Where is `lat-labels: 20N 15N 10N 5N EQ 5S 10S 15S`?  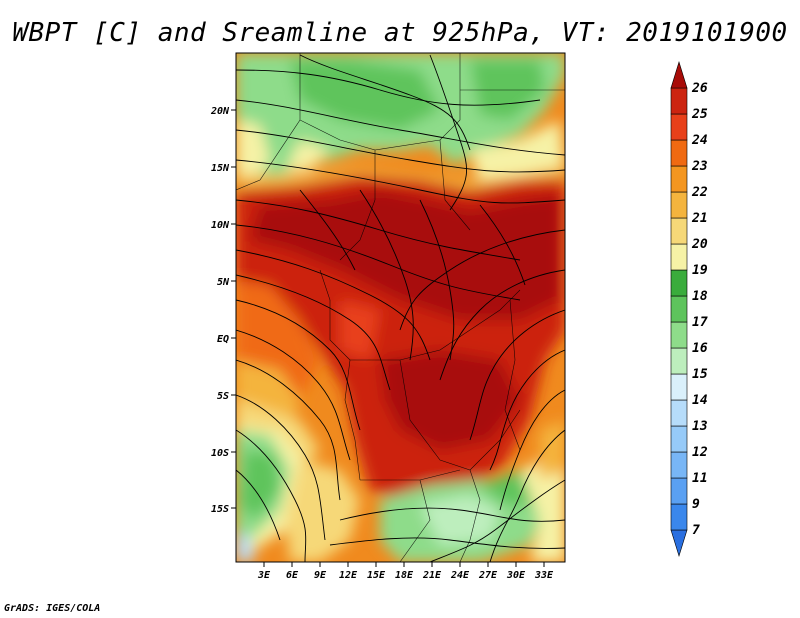 lat-labels: 20N 15N 10N 5N EQ 5S 10S 15S is located at coordinates (220, 310).